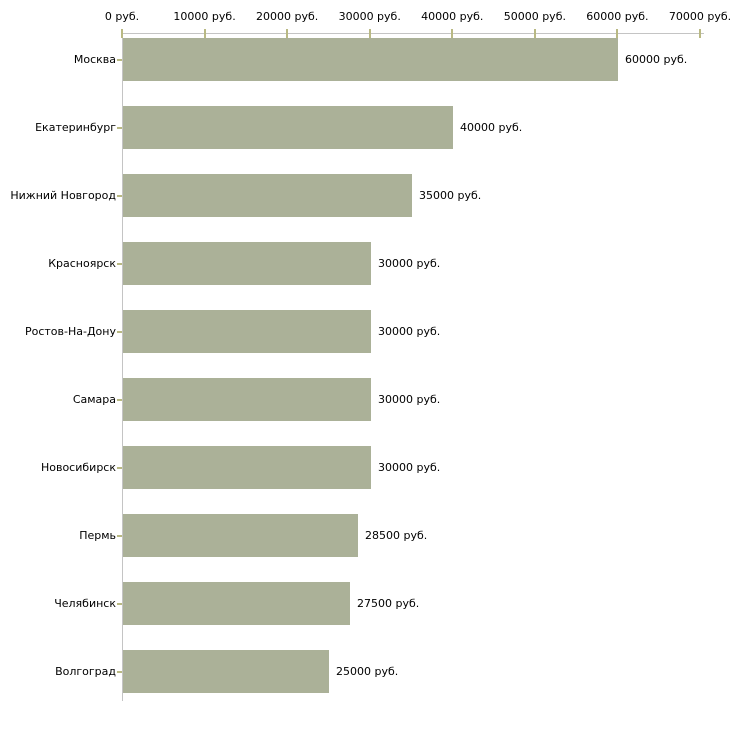  I want to click on category-label: Челябинск, so click(85, 603).